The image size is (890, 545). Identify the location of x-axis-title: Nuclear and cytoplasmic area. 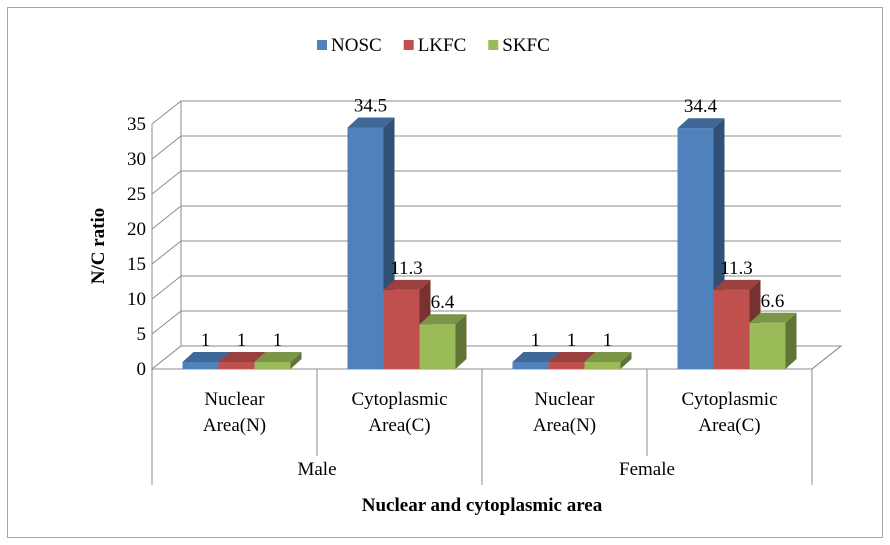
(482, 505).